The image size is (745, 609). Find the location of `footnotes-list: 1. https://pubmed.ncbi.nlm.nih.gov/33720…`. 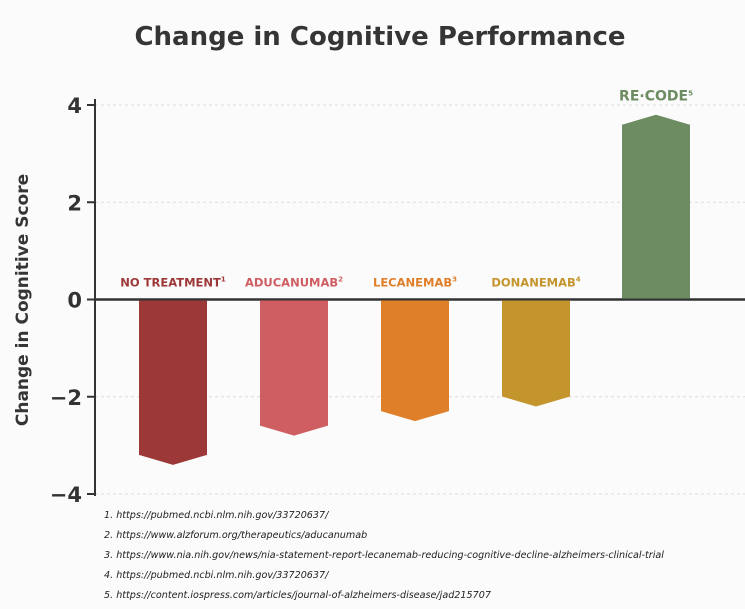

footnotes-list: 1. https://pubmed.ncbi.nlm.nih.gov/33720… is located at coordinates (384, 559).